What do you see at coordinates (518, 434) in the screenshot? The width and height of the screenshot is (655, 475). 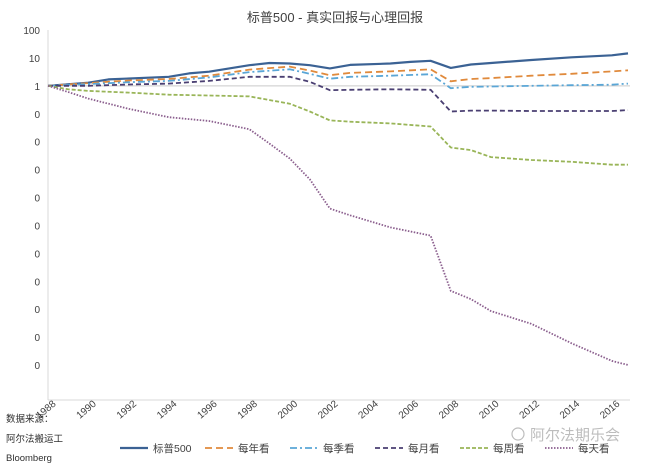 I see `wechat-icon` at bounding box center [518, 434].